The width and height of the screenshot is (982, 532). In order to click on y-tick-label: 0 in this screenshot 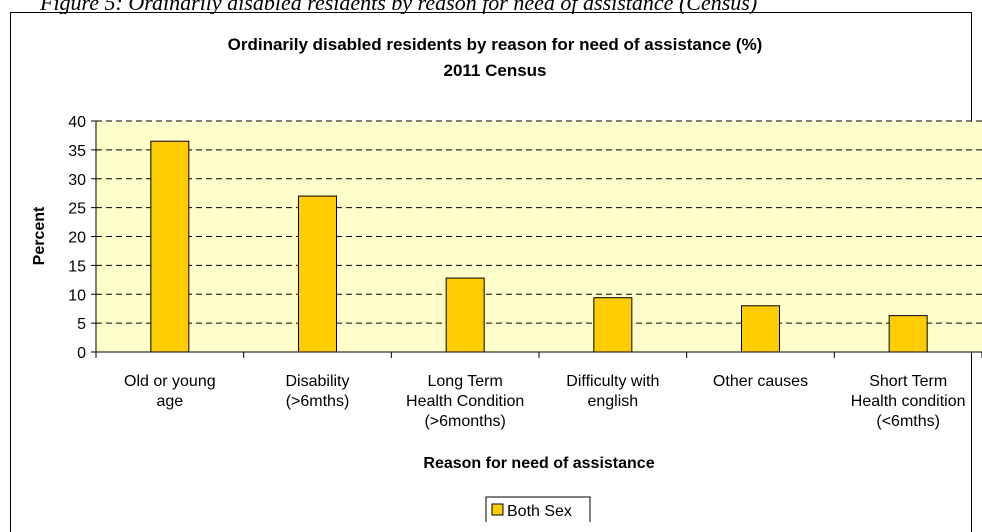, I will do `click(81, 353)`.